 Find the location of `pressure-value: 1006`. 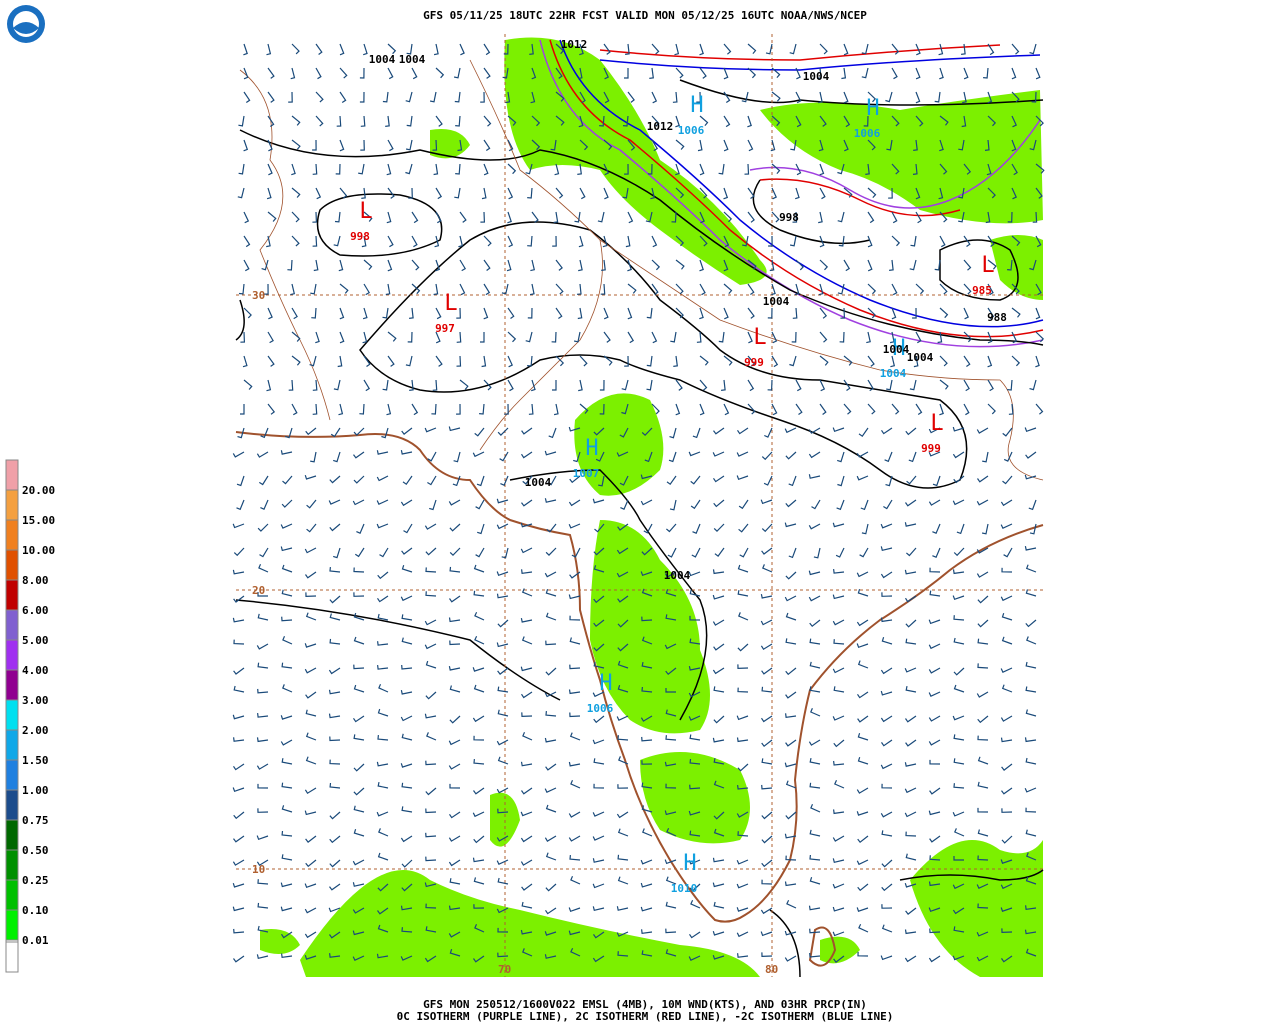

pressure-value: 1006 is located at coordinates (867, 133).